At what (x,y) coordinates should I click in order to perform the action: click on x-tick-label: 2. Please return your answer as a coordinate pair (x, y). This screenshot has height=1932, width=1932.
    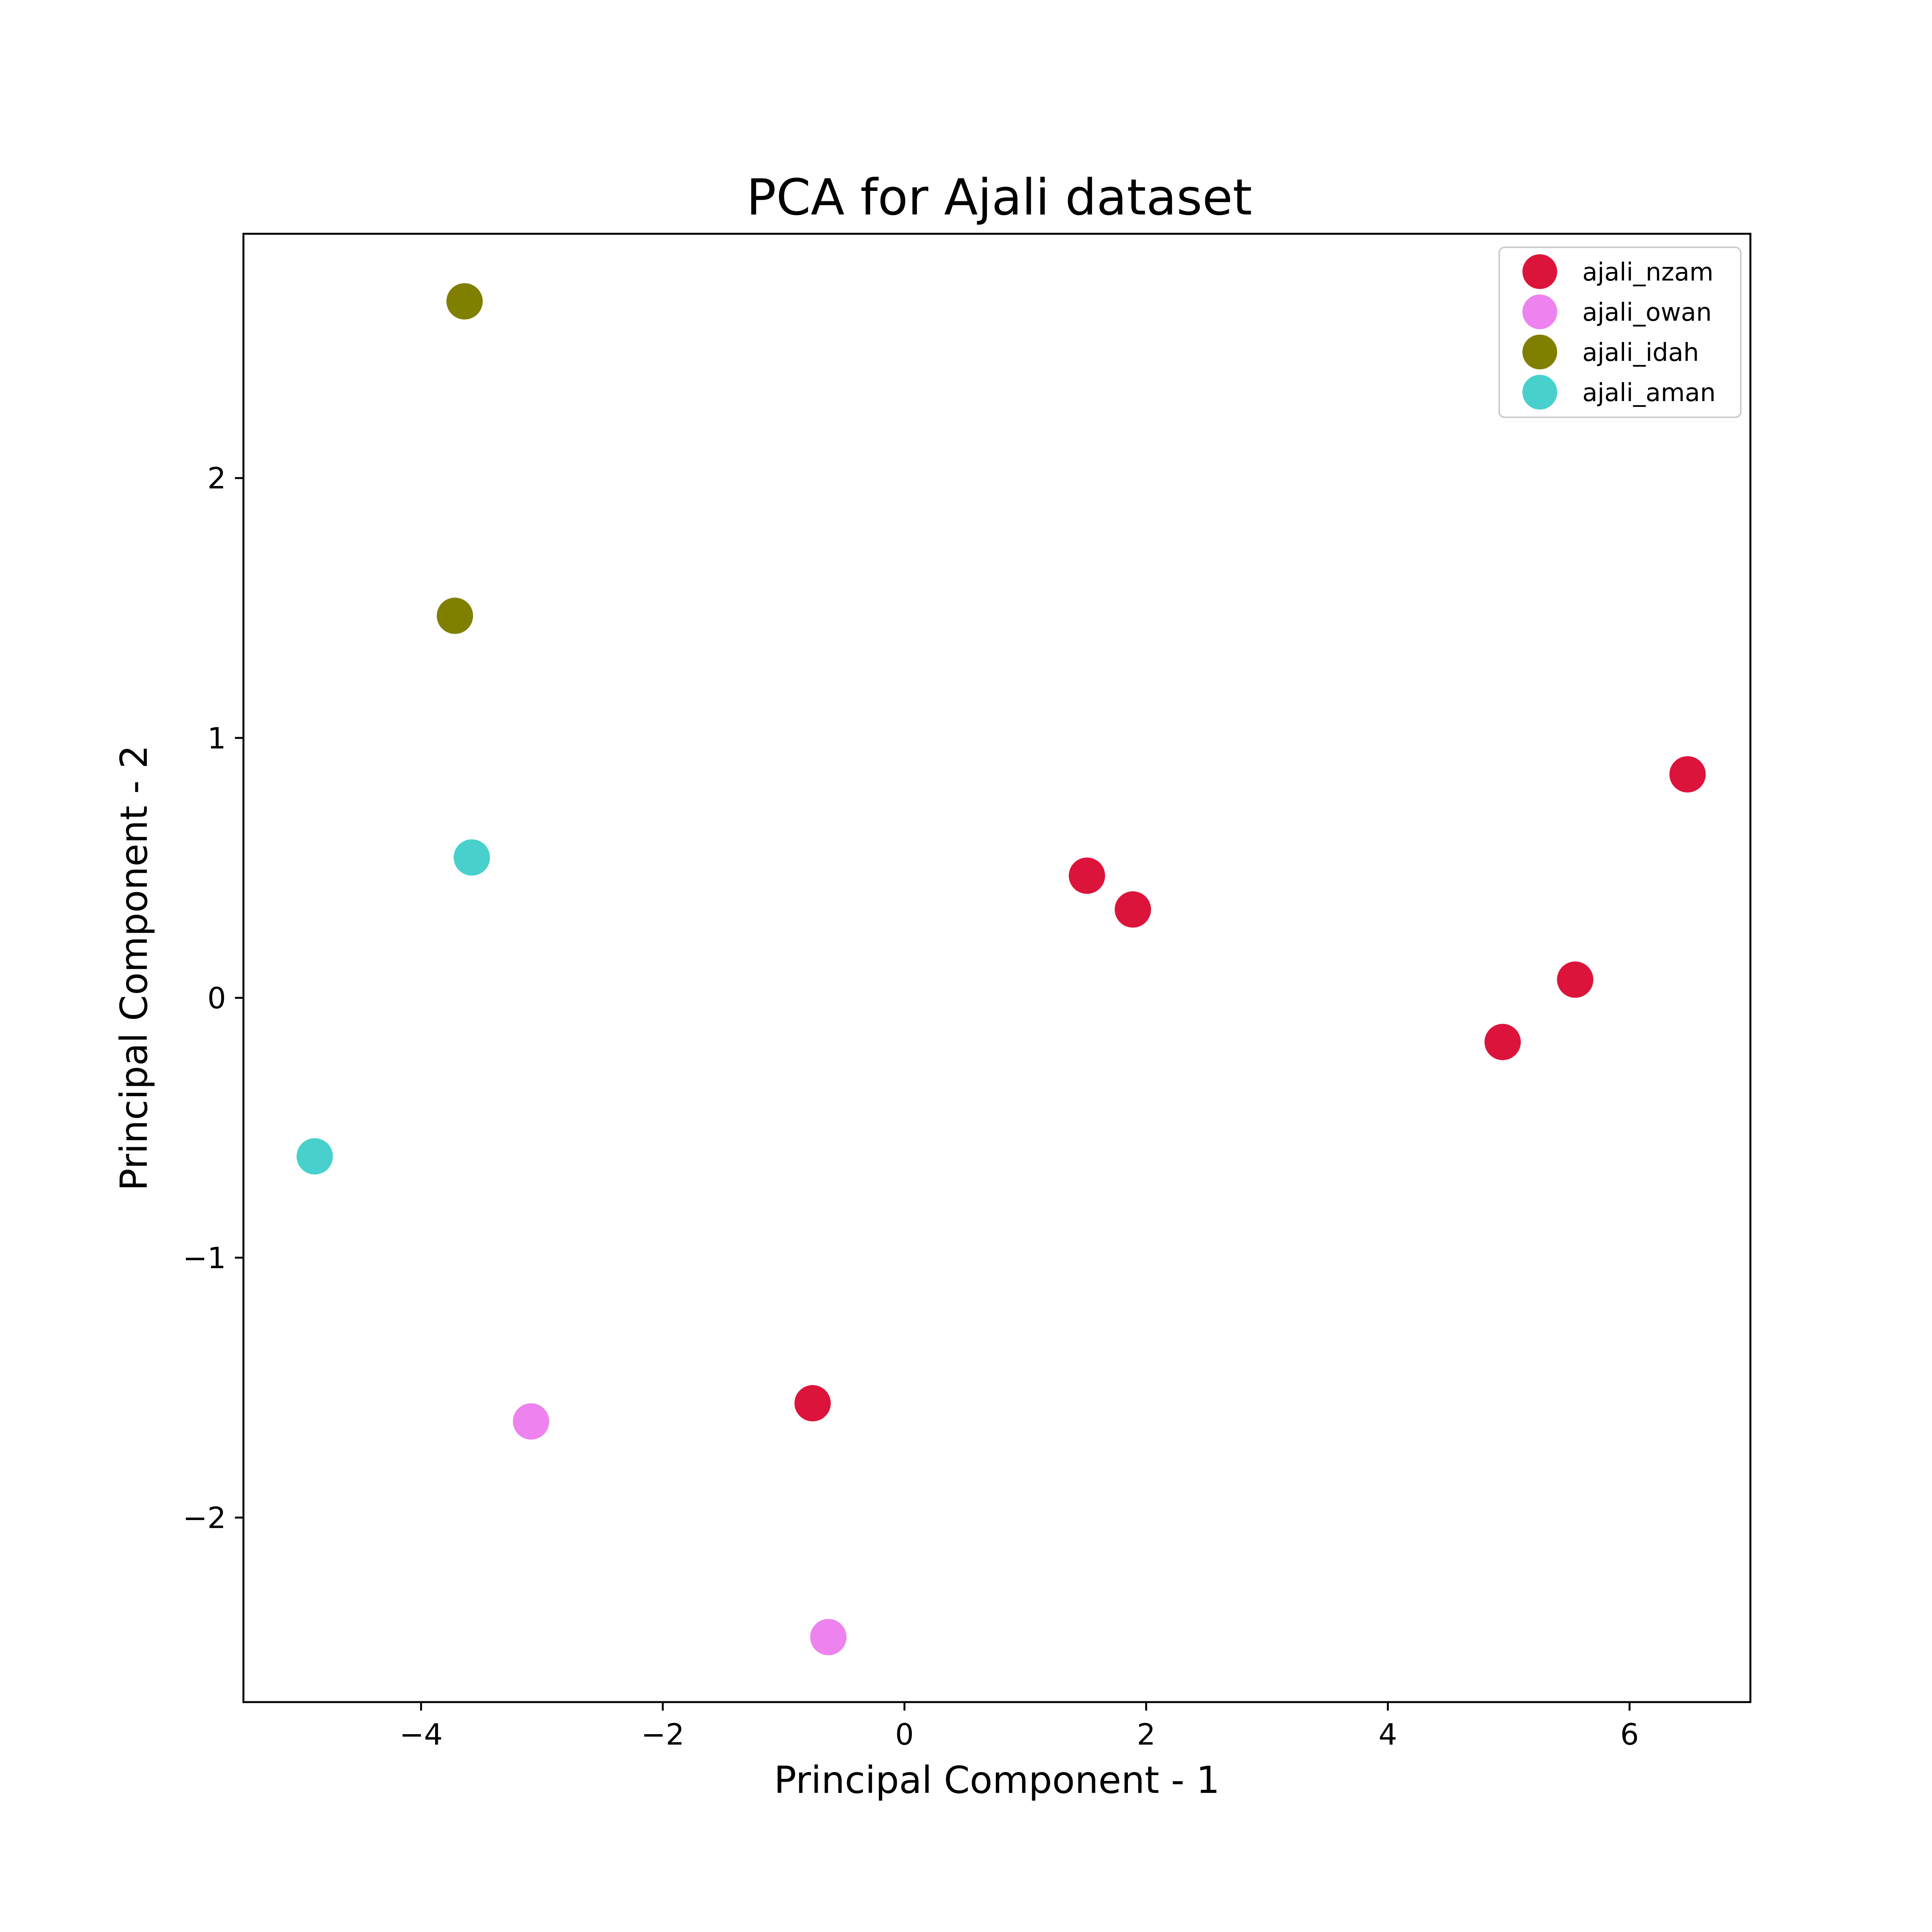
    Looking at the image, I should click on (1146, 1735).